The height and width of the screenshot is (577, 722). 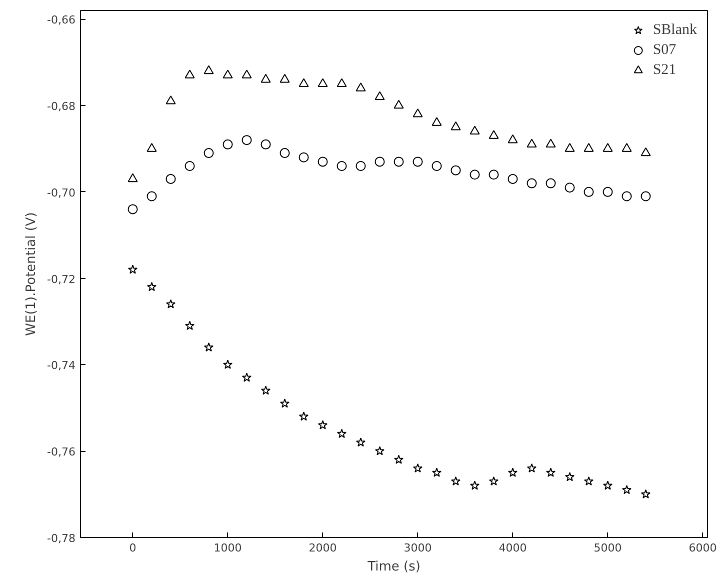 I want to click on x-tick-label: 5000, so click(x=608, y=548).